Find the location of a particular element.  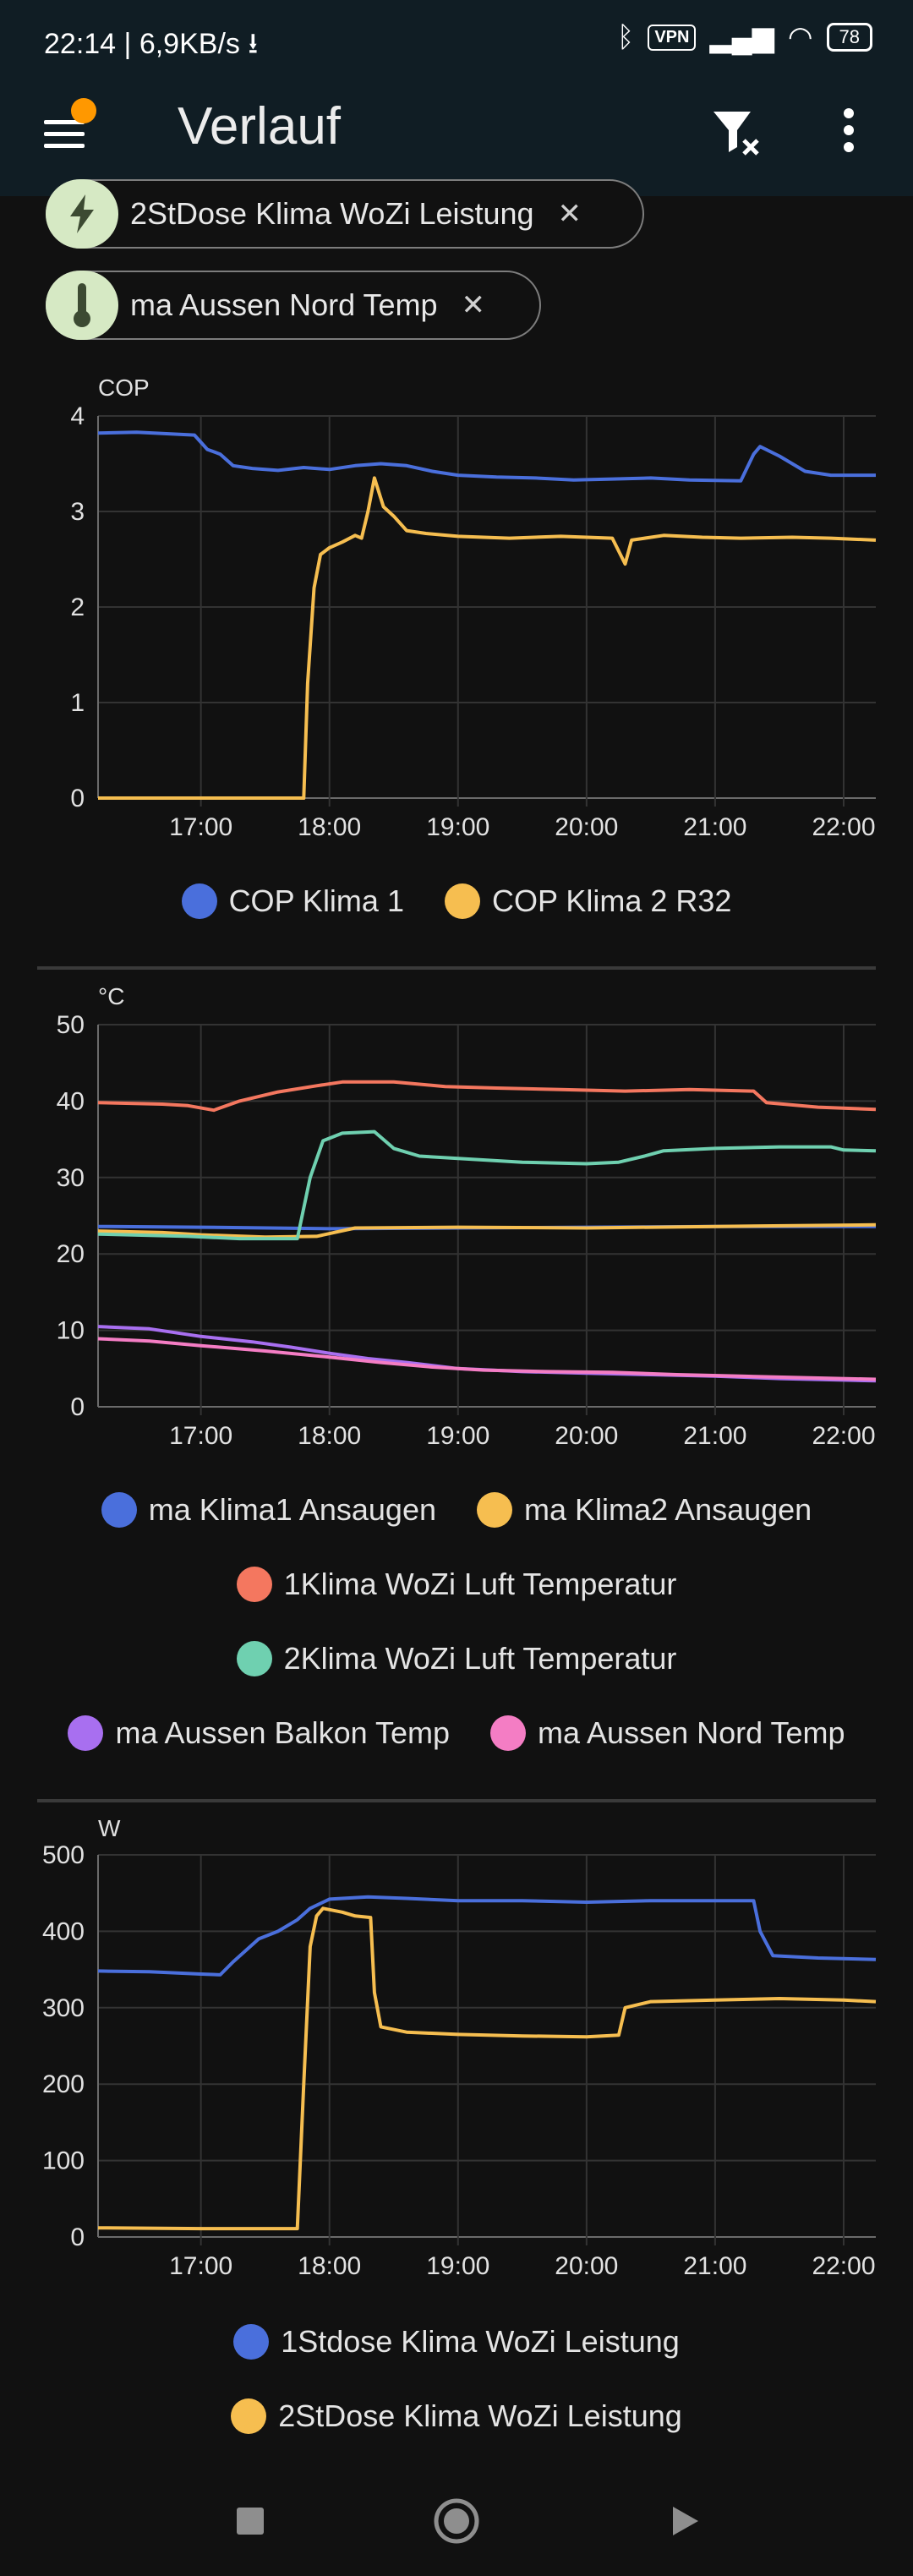

hamburger-menu-icon is located at coordinates (65, 134).